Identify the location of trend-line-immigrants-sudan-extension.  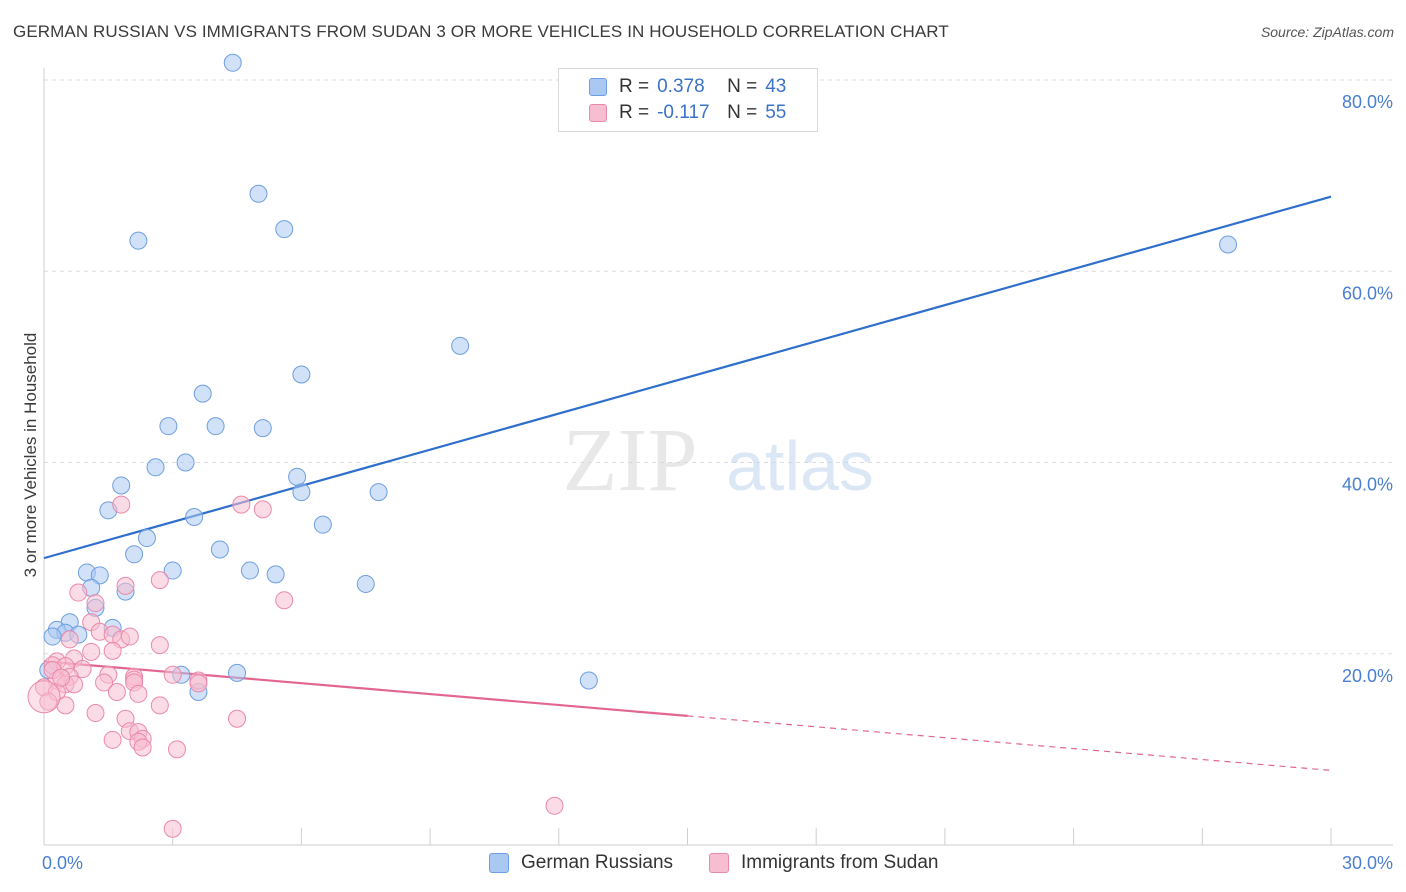
(1009, 743).